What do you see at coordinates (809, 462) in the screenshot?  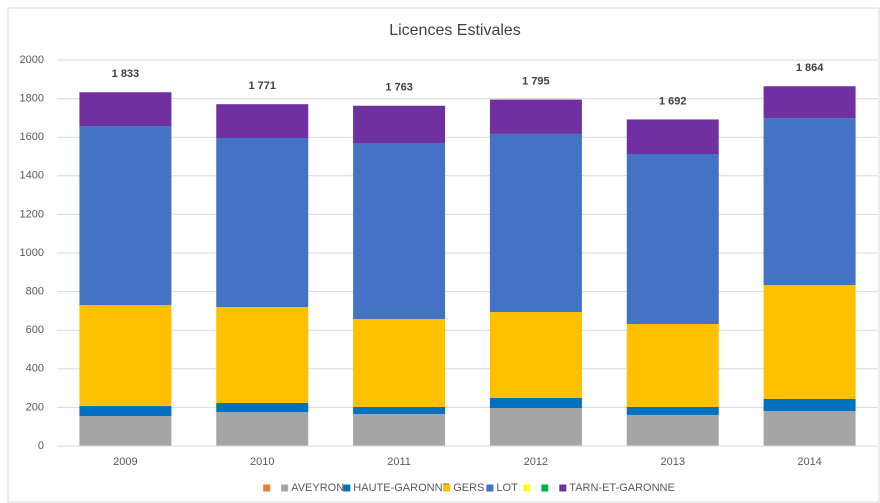 I see `x-tick-label: 2014` at bounding box center [809, 462].